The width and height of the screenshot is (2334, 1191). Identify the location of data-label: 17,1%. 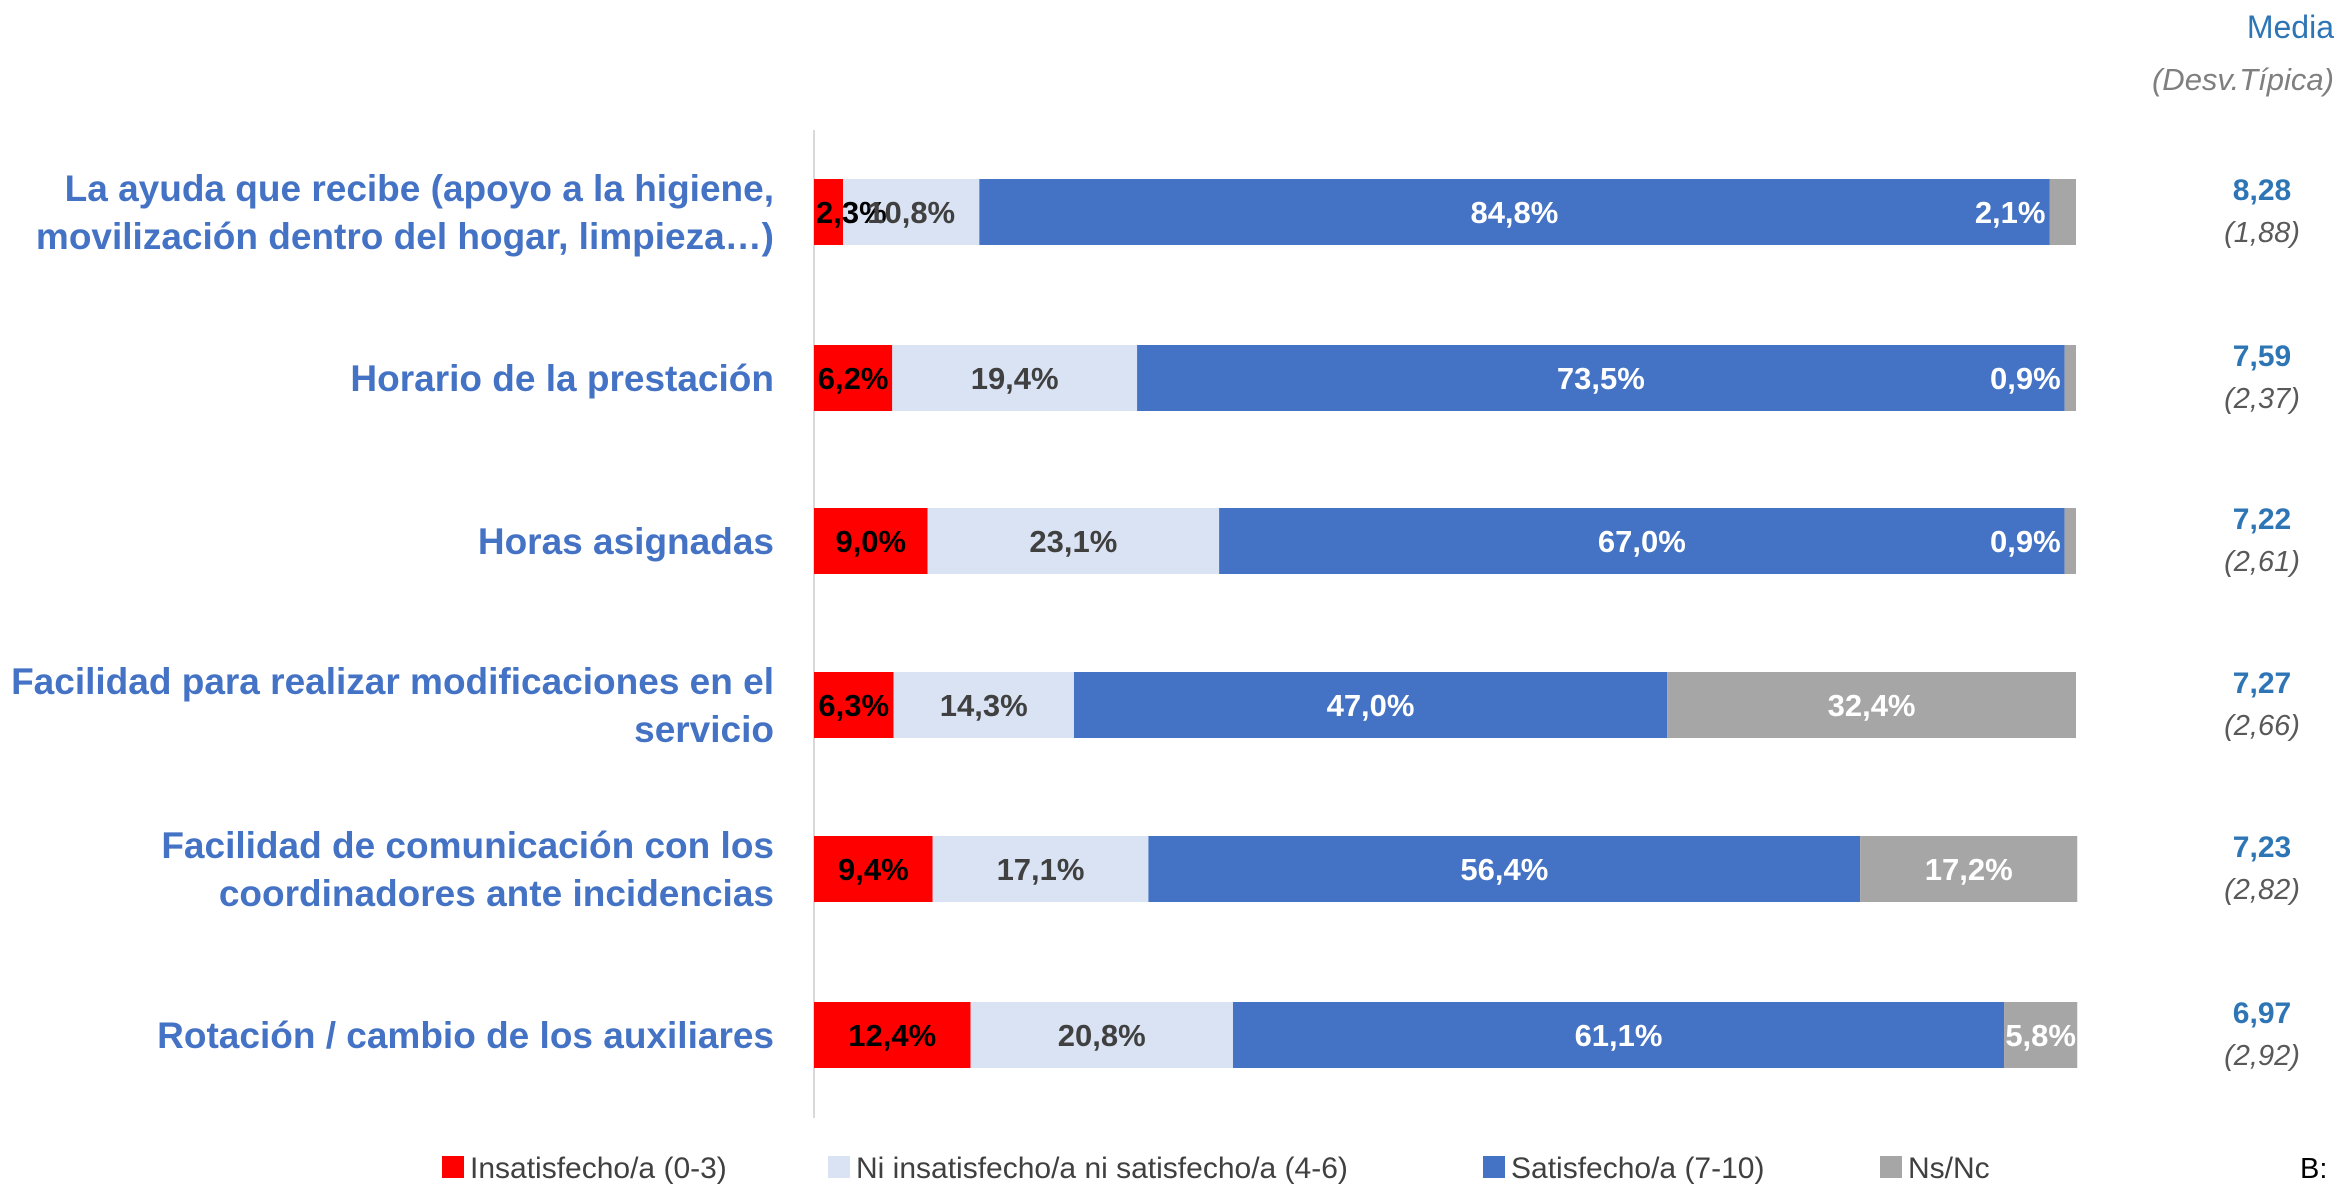
(1041, 869).